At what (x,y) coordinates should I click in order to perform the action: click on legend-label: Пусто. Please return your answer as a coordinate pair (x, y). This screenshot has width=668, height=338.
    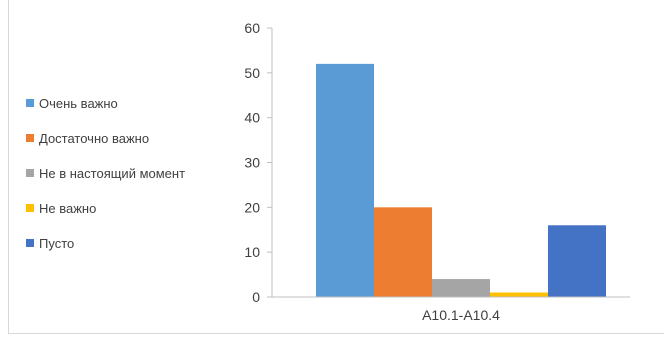
    Looking at the image, I should click on (57, 243).